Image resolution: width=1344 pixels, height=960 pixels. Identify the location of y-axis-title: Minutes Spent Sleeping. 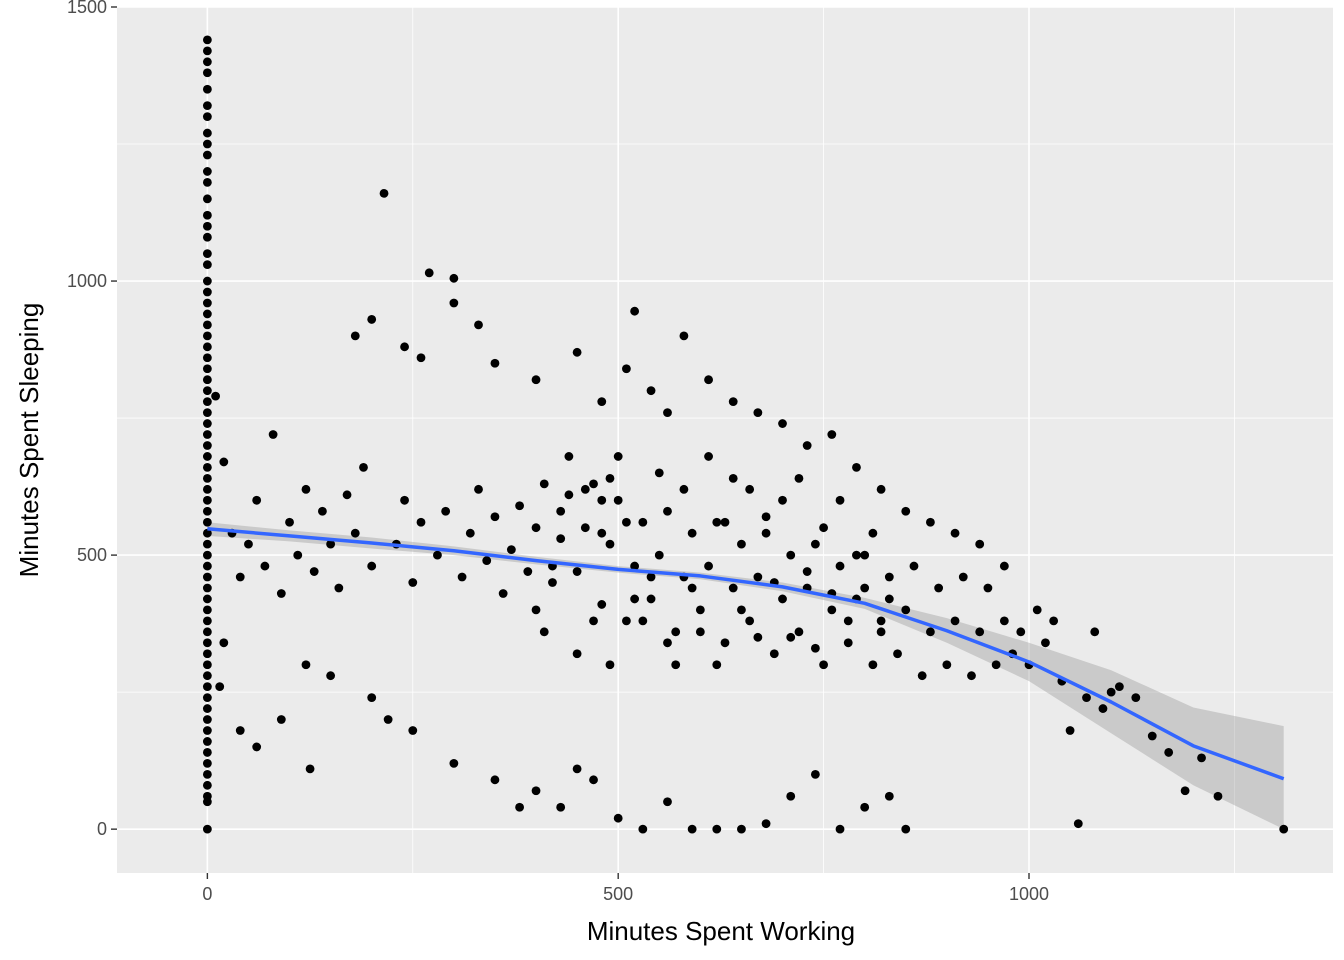
(29, 440).